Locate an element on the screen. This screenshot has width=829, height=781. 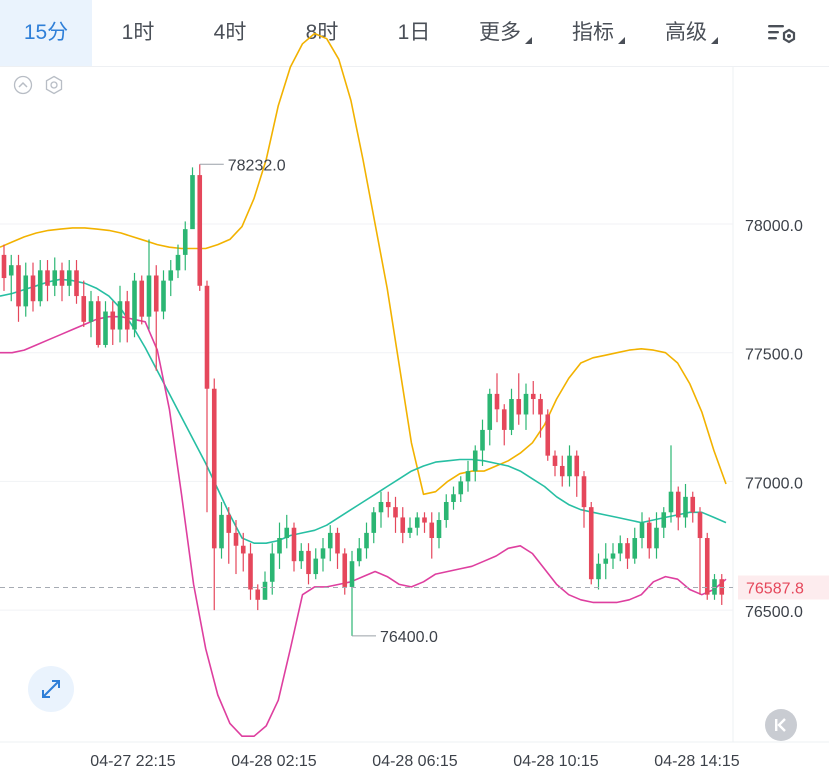
skip-back-icon is located at coordinates (780, 725).